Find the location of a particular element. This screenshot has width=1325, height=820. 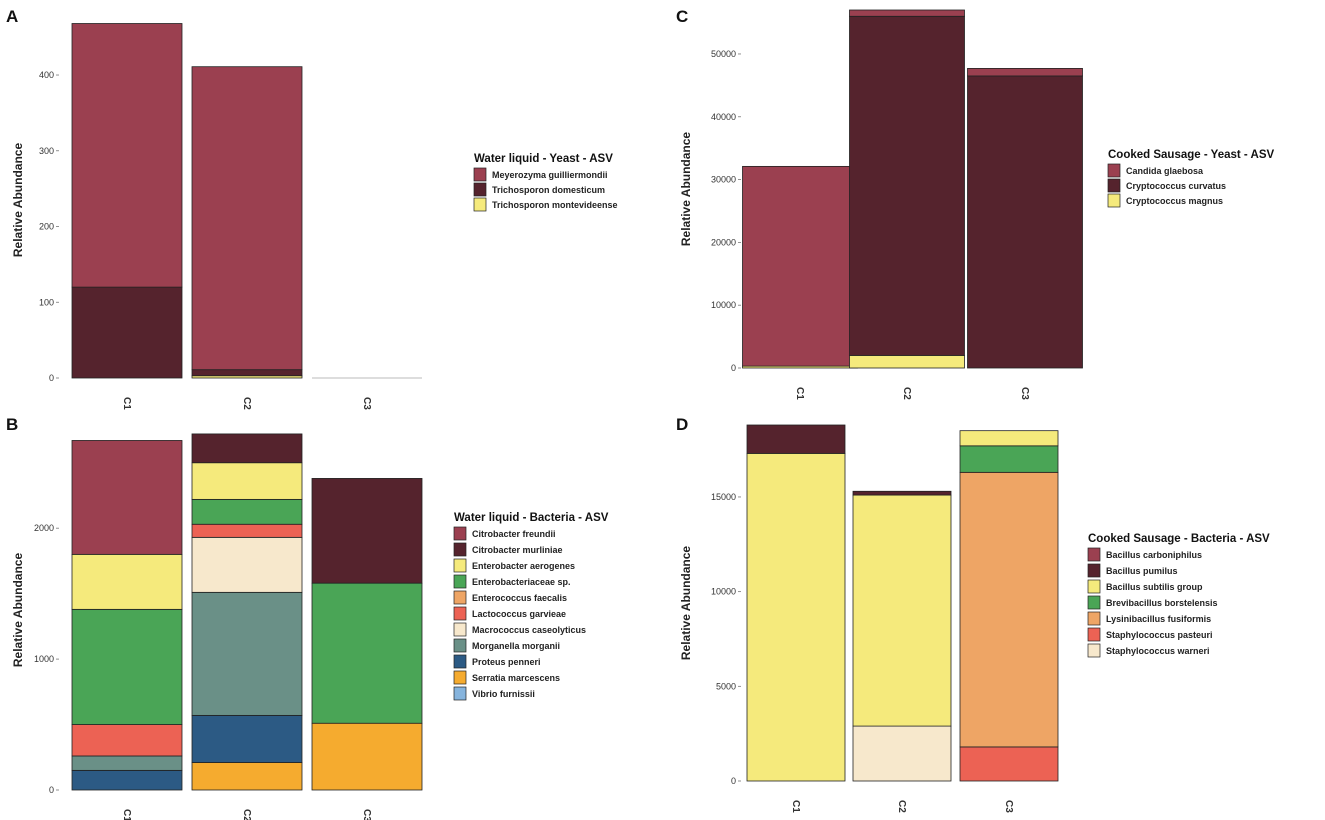

legend-item: Staphylococcus pasteuri is located at coordinates (1159, 635).